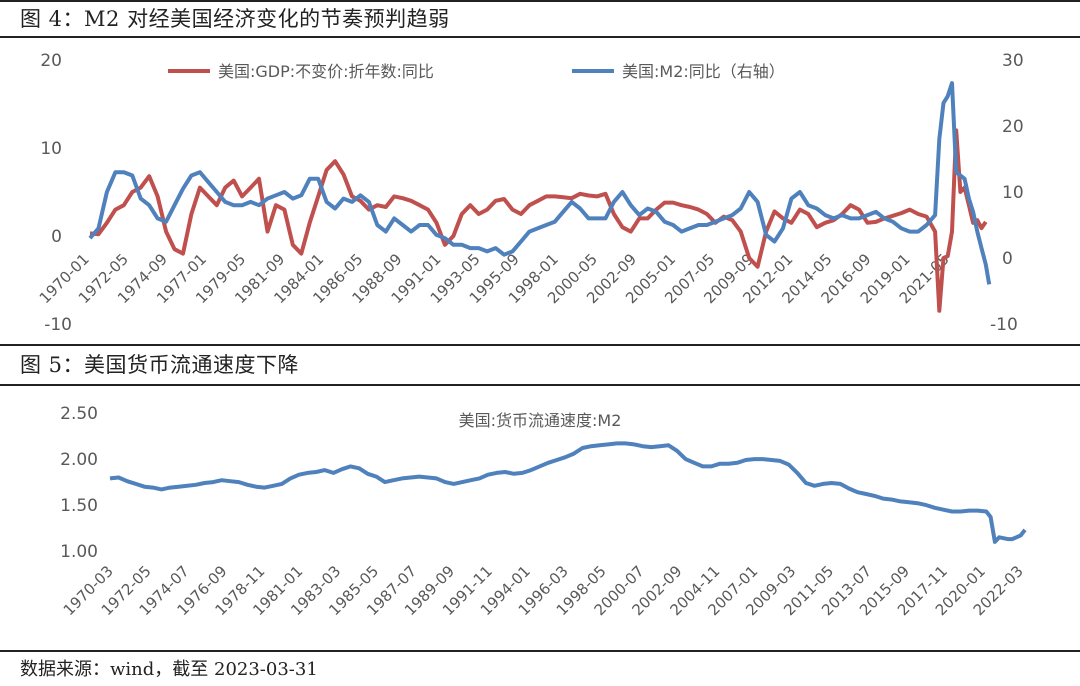  I want to click on figure5-y-ticks: 2.50 2.00 1.50 1.00, so click(79, 483).